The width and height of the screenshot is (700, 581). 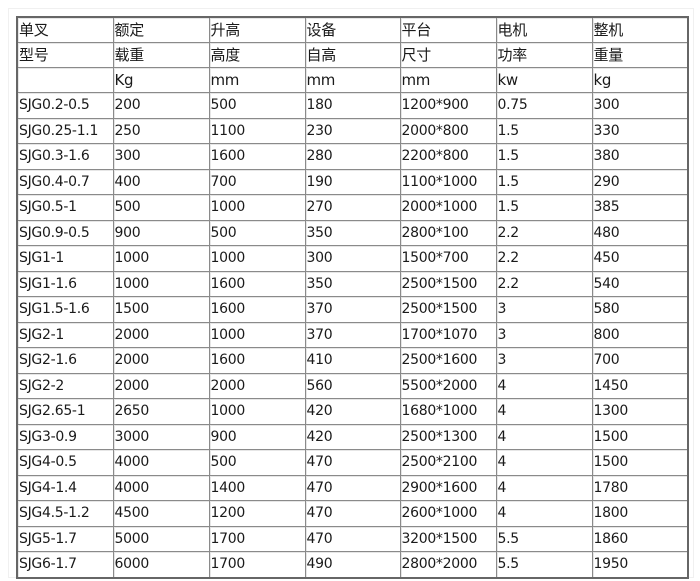 I want to click on table-cell: 1500, so click(x=640, y=436).